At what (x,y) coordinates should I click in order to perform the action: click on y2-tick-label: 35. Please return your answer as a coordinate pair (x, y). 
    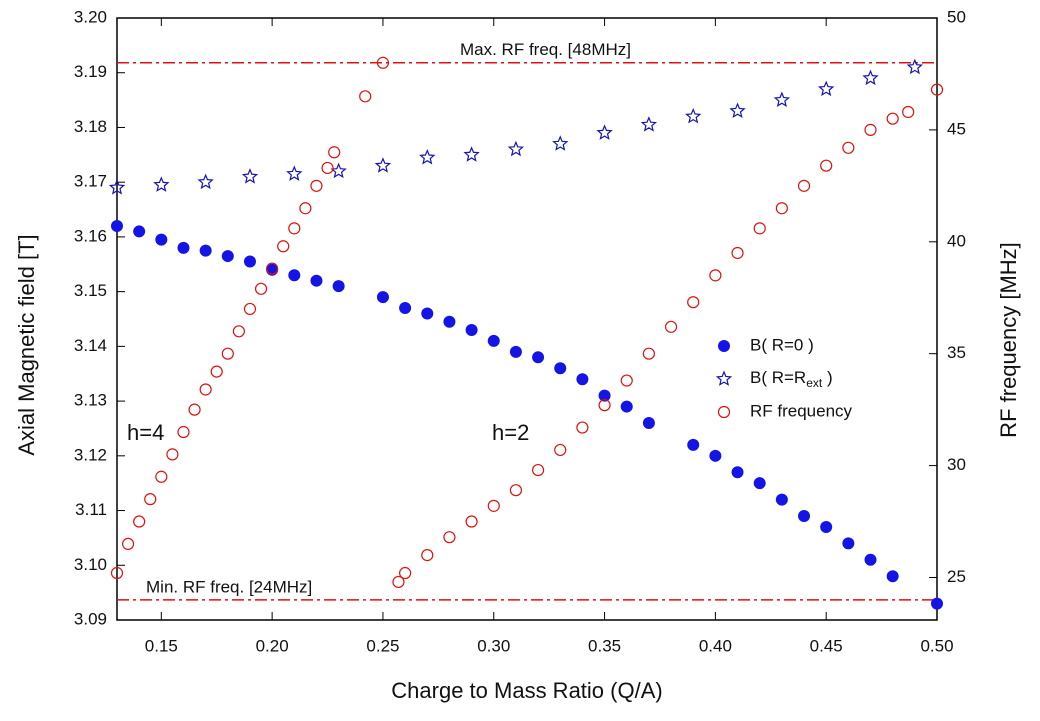
    Looking at the image, I should click on (956, 352).